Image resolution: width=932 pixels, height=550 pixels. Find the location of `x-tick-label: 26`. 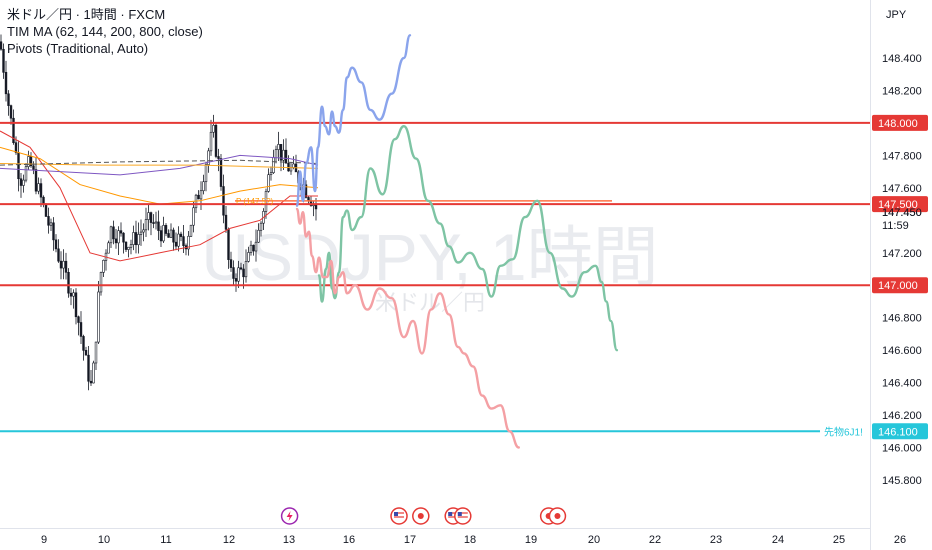

x-tick-label: 26 is located at coordinates (900, 540).